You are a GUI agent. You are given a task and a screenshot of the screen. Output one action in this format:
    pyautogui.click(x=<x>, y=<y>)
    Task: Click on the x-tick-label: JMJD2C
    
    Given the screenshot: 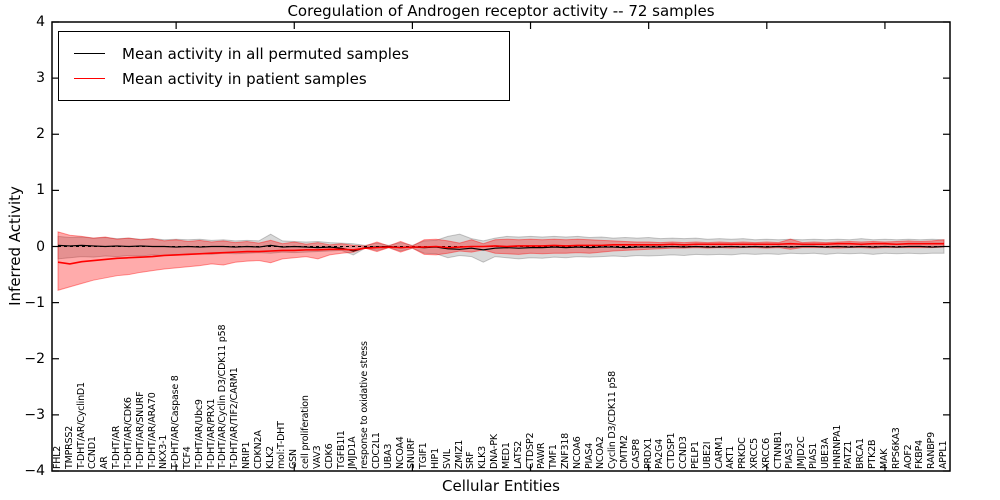 What is the action you would take?
    pyautogui.click(x=802, y=452)
    